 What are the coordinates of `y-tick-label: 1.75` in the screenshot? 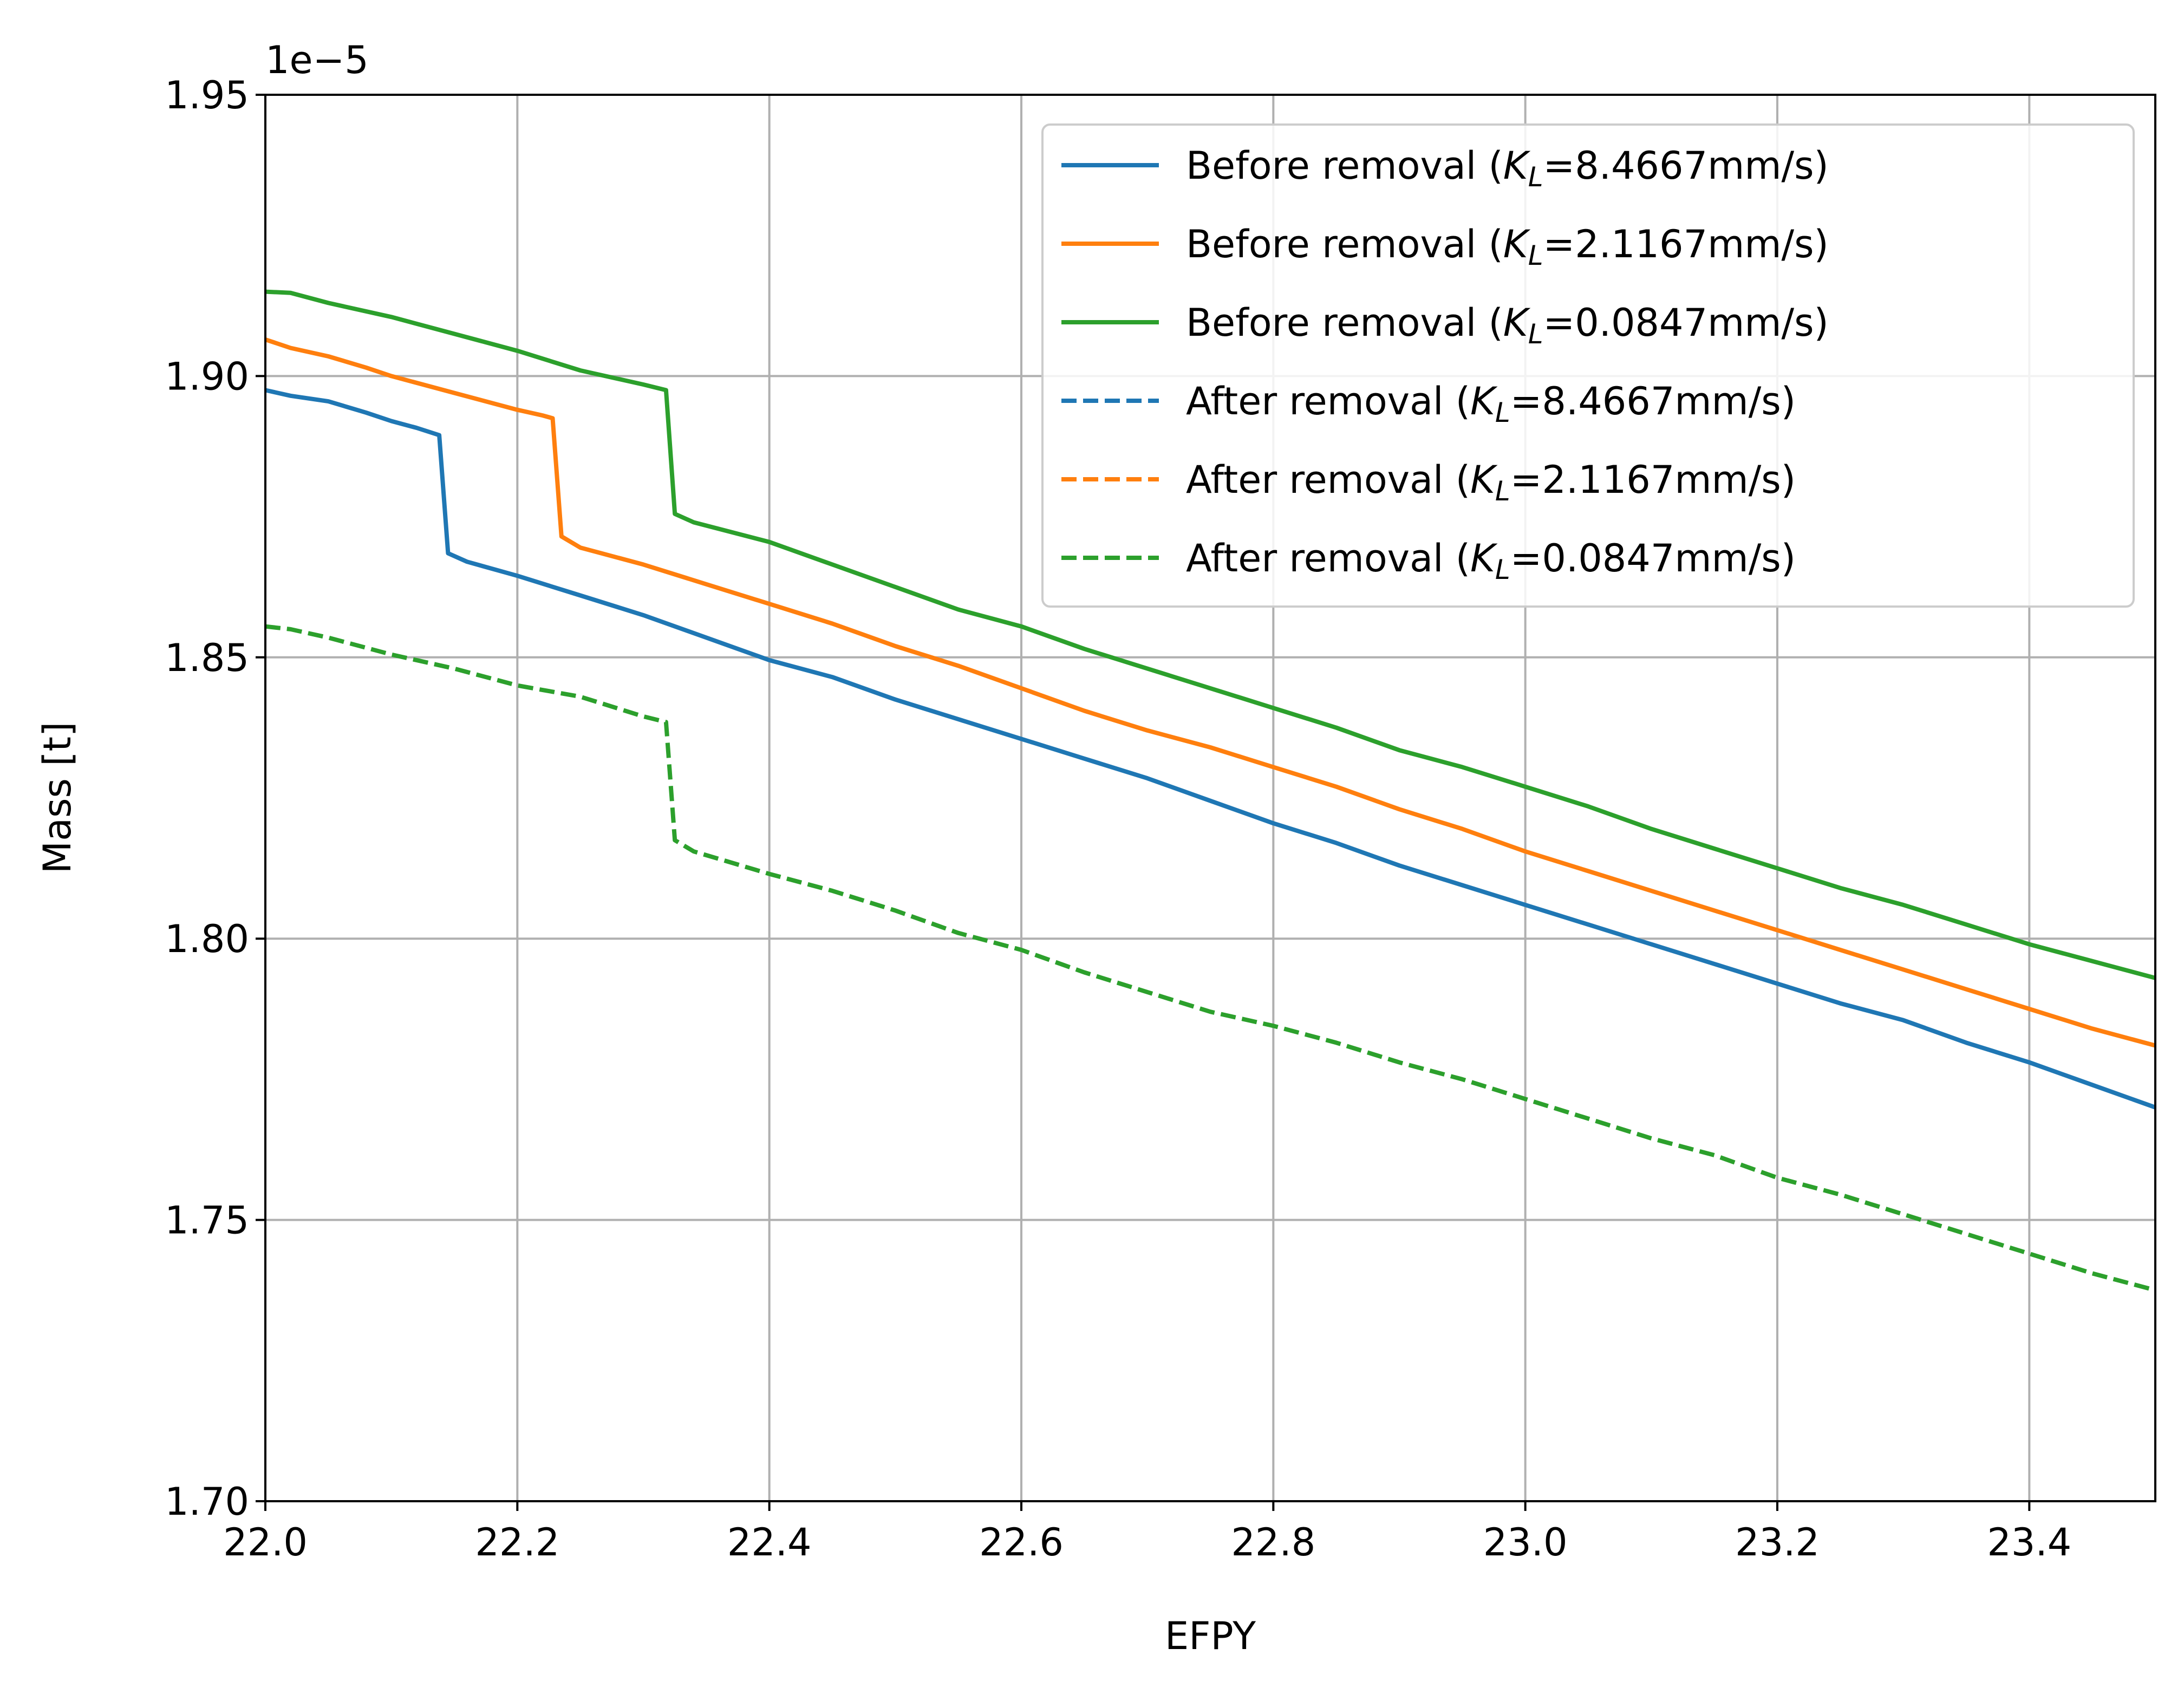 It's located at (207, 1220).